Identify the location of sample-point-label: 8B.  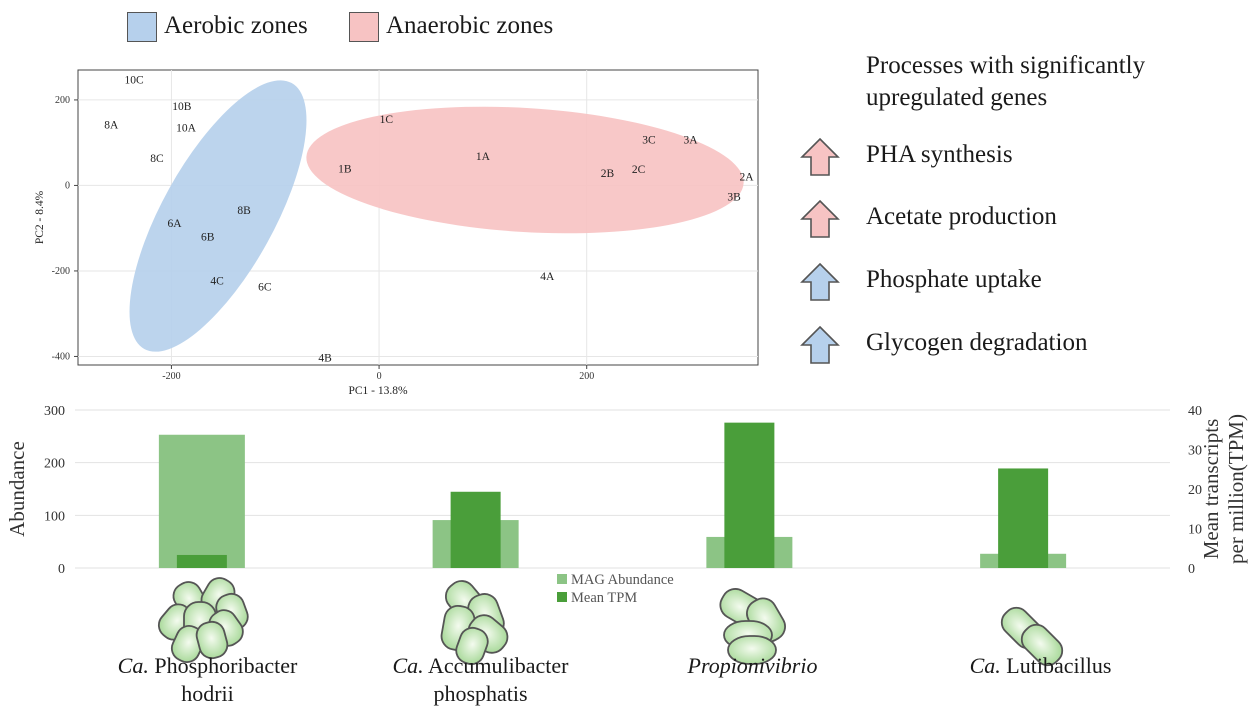
(244, 211).